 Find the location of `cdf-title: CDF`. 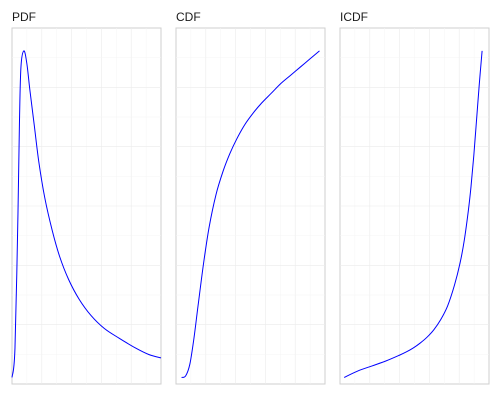

cdf-title: CDF is located at coordinates (188, 17).